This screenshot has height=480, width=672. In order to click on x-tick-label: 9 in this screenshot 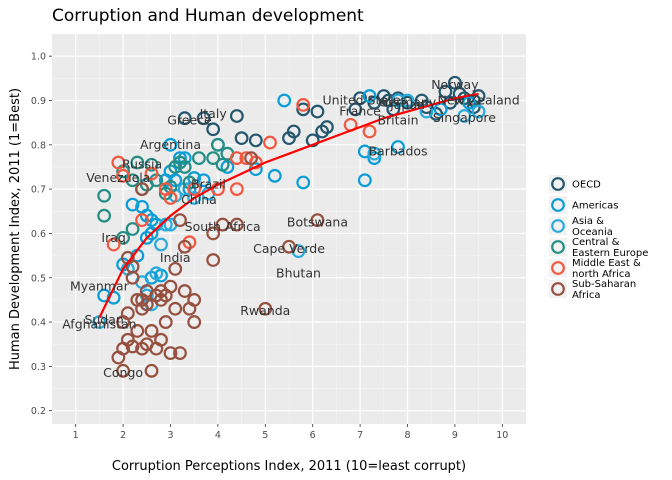, I will do `click(455, 435)`.